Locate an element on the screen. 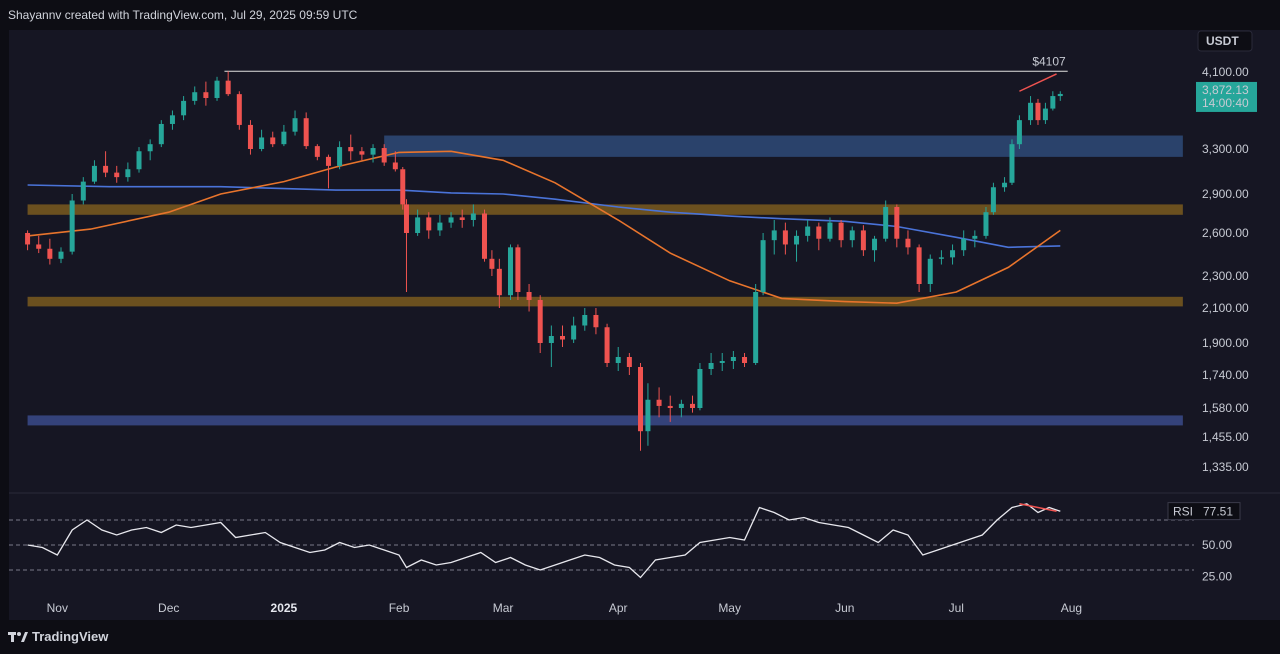  rsi-tick-label: 25.00 is located at coordinates (1217, 576).